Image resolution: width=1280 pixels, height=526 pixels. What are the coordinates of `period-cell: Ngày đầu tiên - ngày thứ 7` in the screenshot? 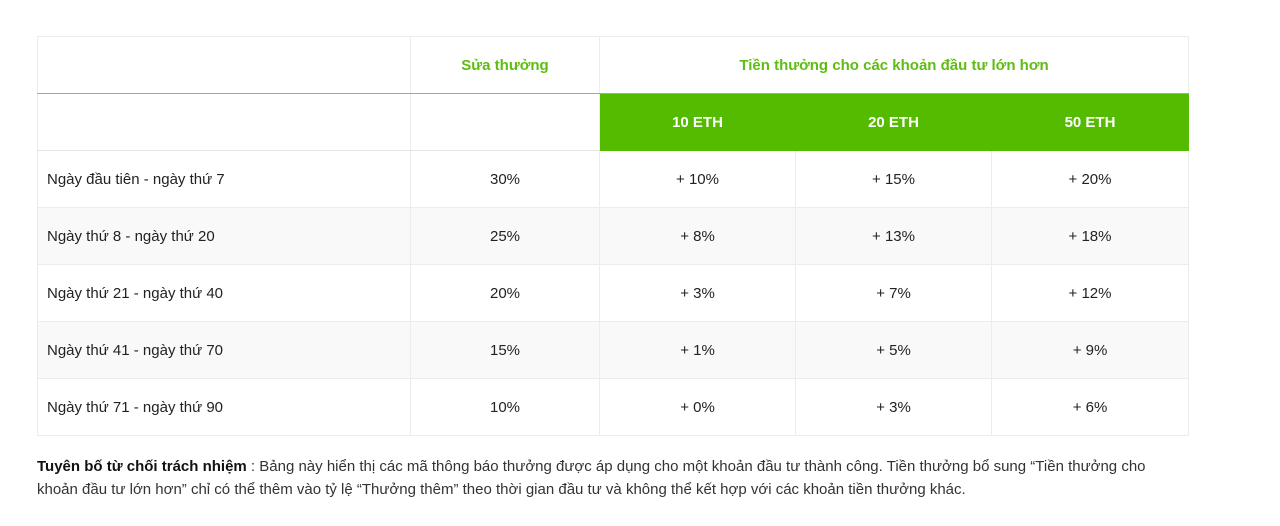 It's located at (224, 179).